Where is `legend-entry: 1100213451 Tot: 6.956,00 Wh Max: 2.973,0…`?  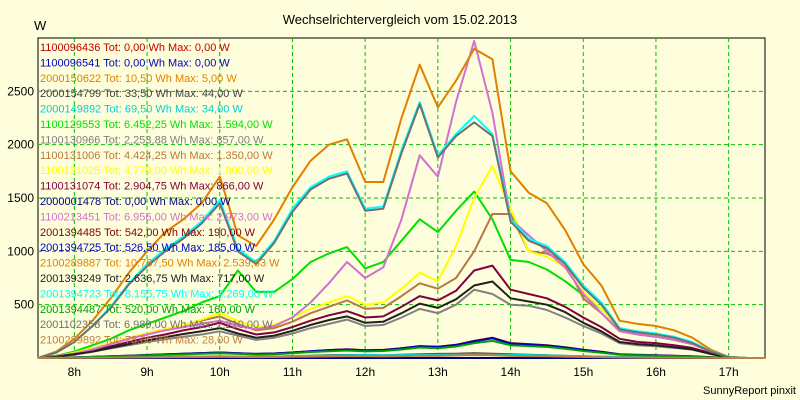 legend-entry: 1100213451 Tot: 6.956,00 Wh Max: 2.973,0… is located at coordinates (156, 217).